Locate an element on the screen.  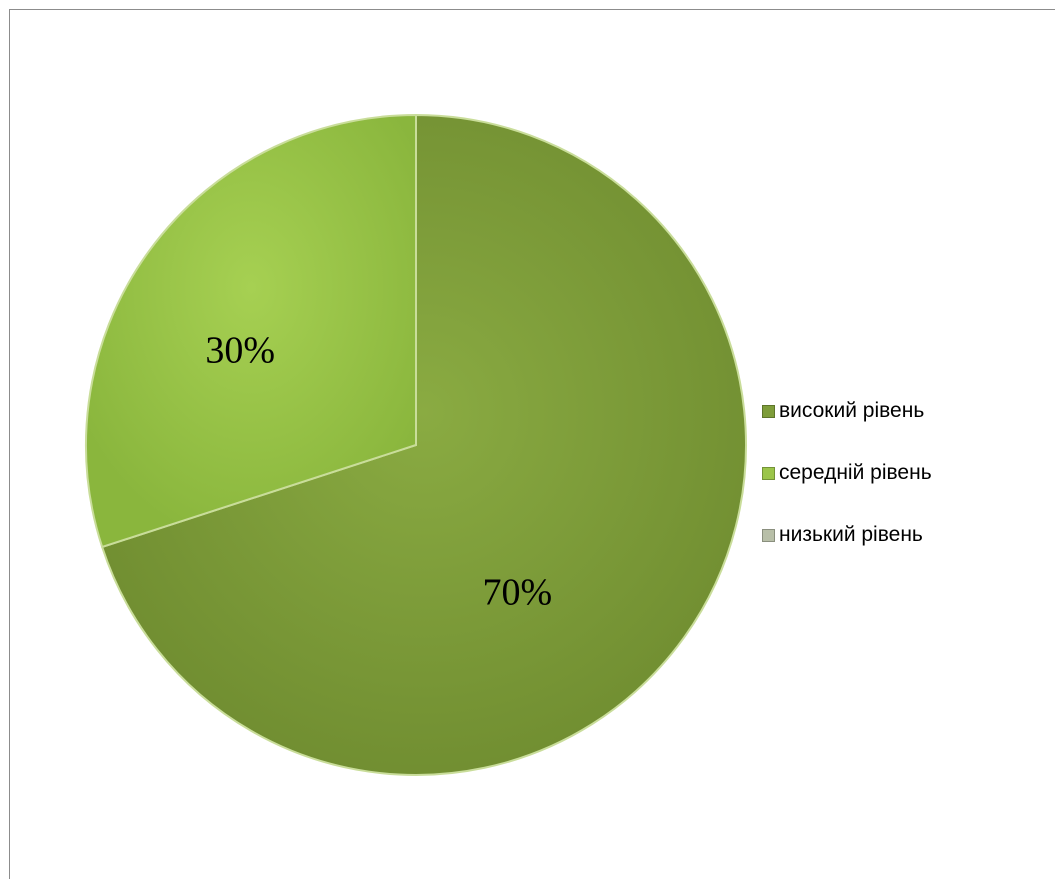
legend-item-high: високий рівень is located at coordinates (847, 411).